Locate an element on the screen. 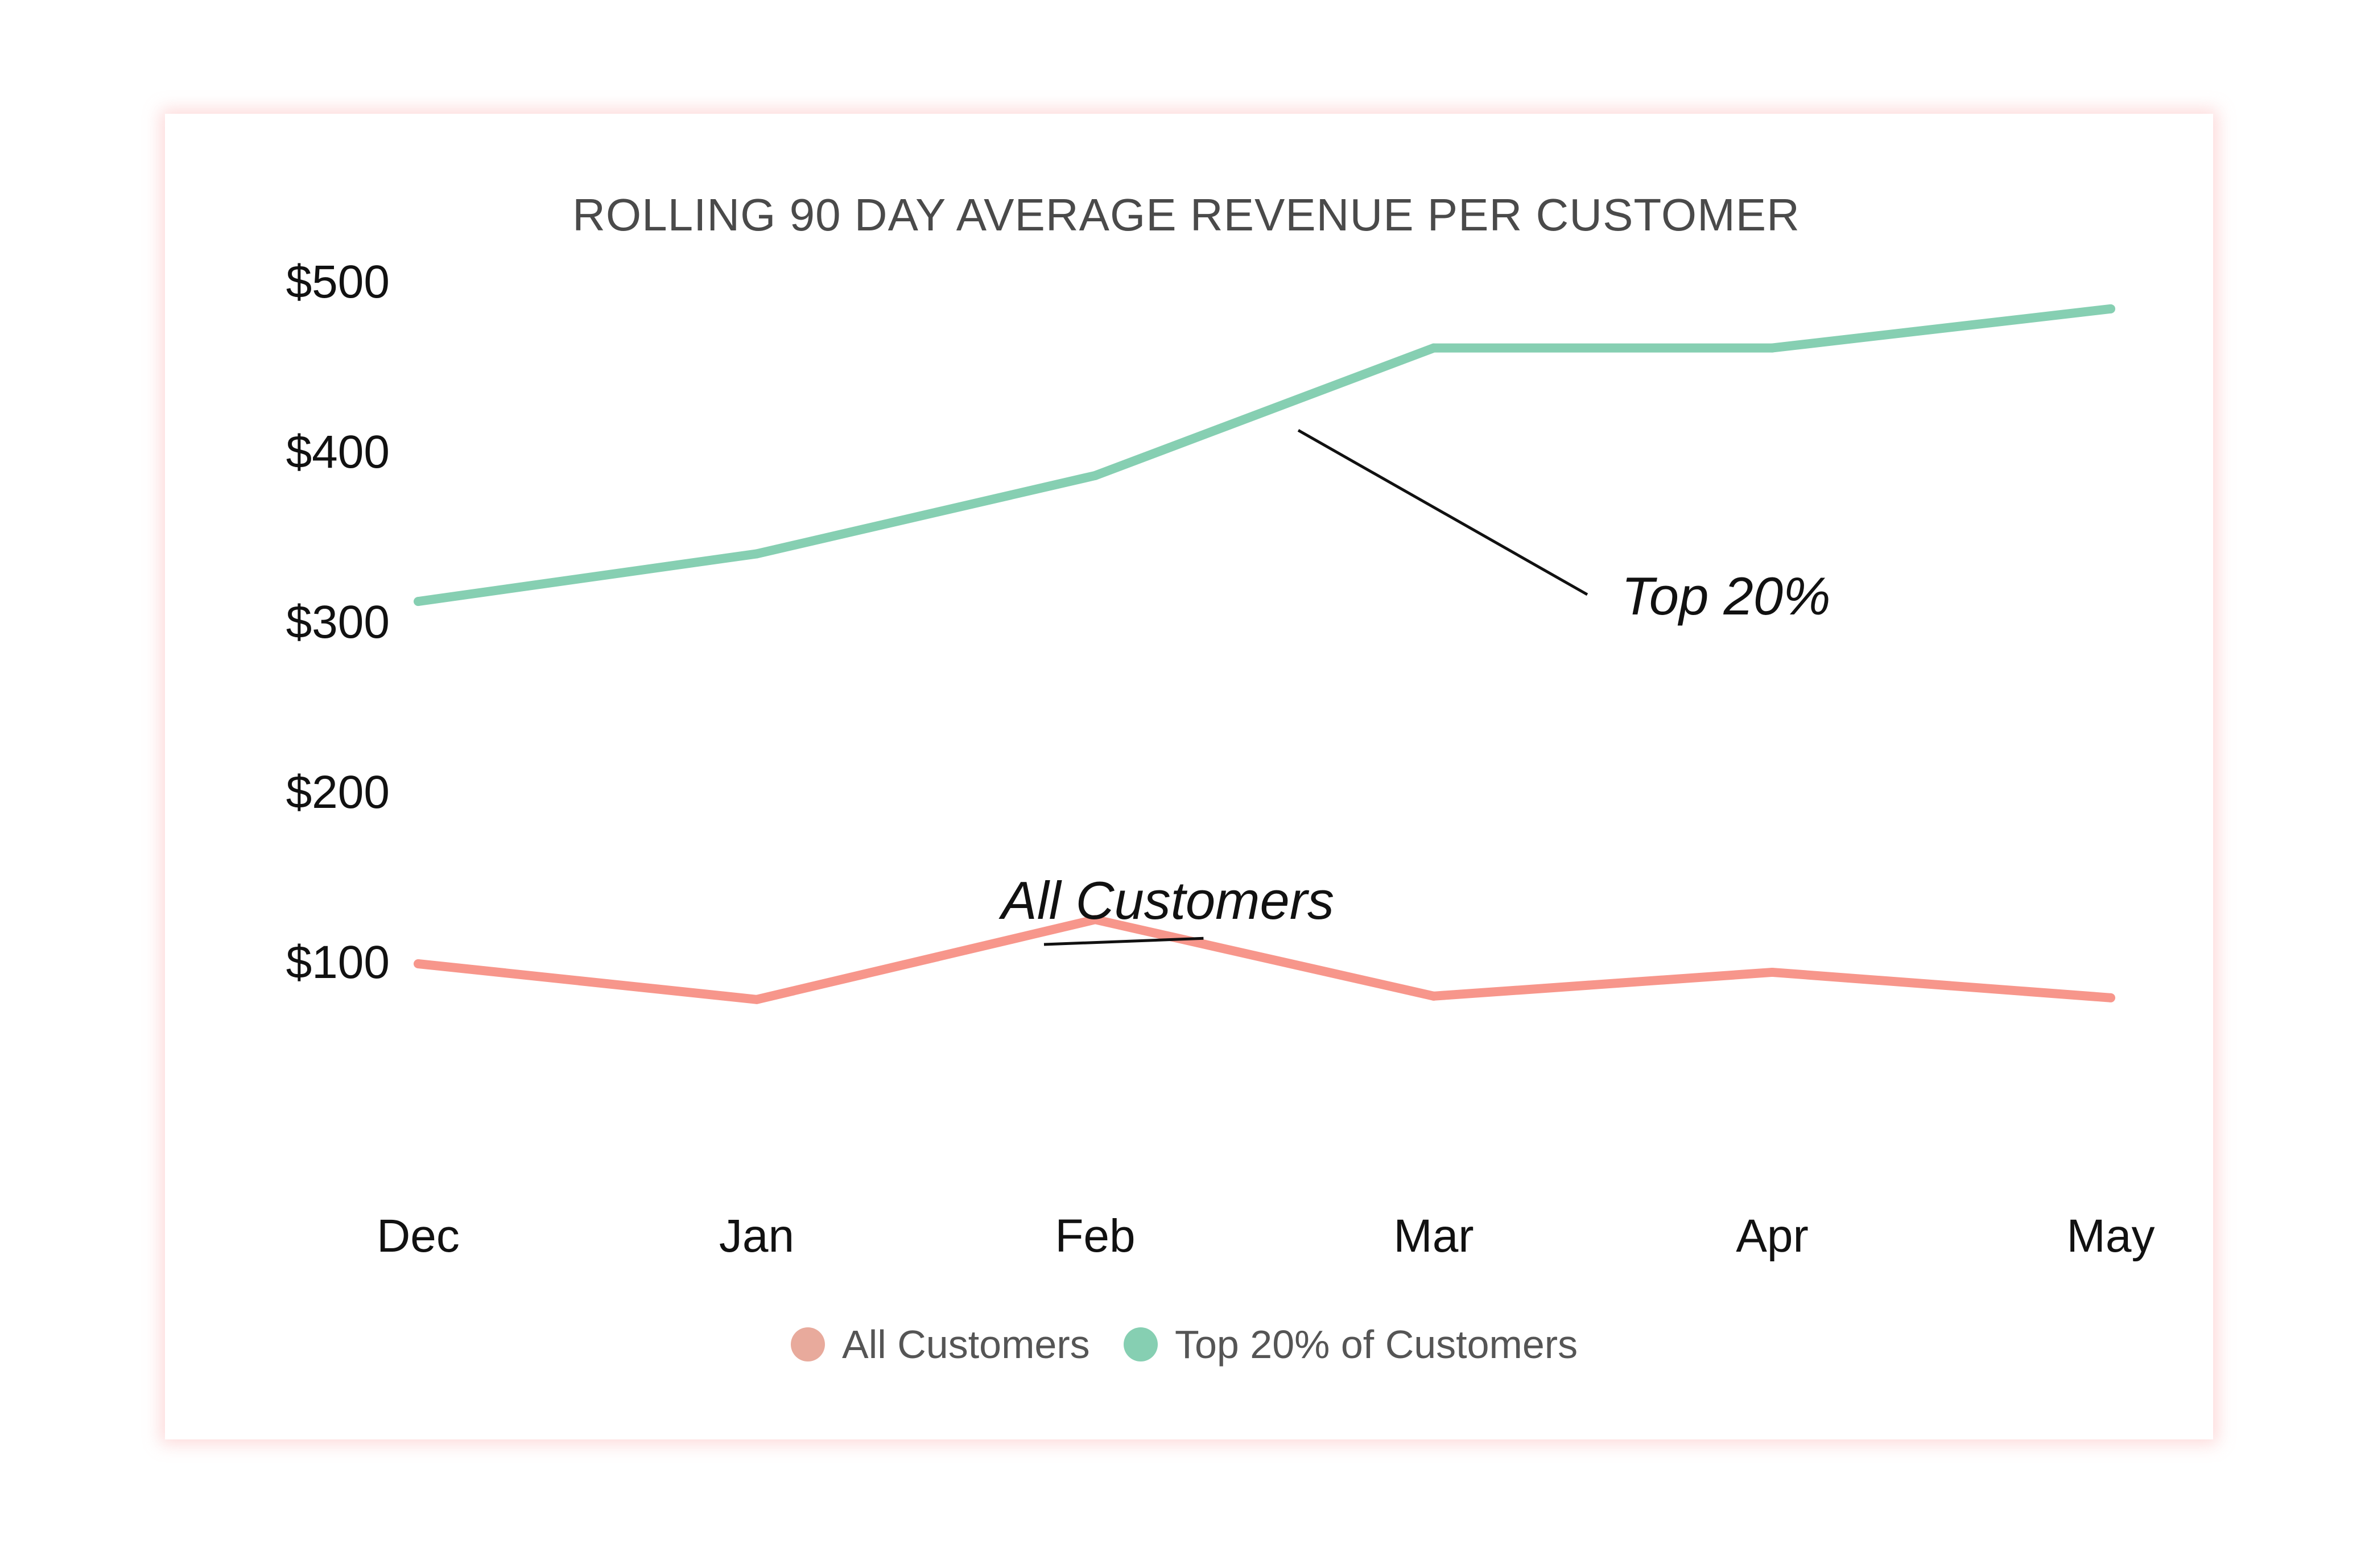  x-axis: Dec Jan Feb Mar Apr May is located at coordinates (1266, 1236).